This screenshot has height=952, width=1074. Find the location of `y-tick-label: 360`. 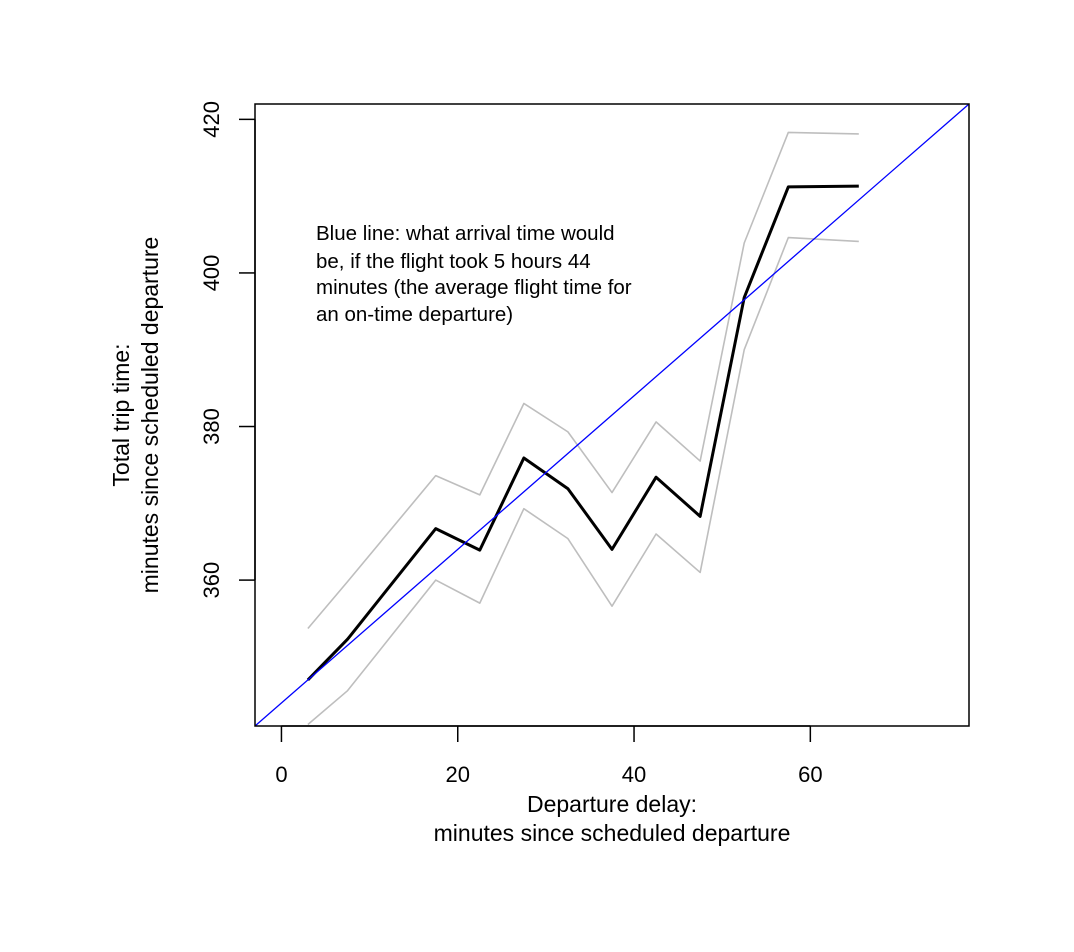

y-tick-label: 360 is located at coordinates (211, 580).